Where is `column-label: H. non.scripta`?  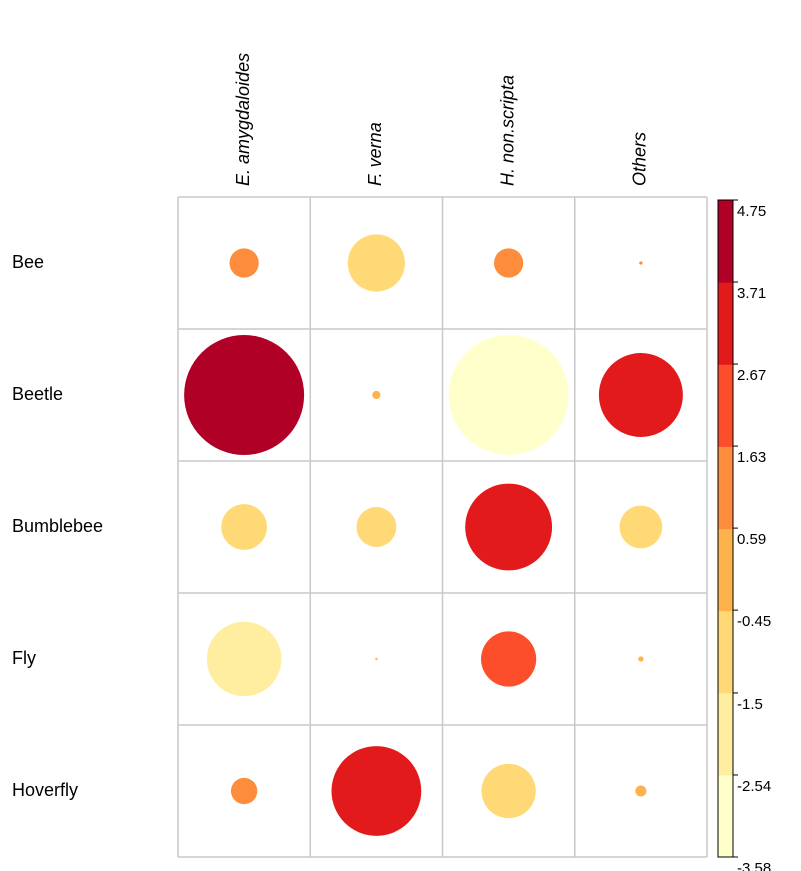
column-label: H. non.scripta is located at coordinates (507, 130).